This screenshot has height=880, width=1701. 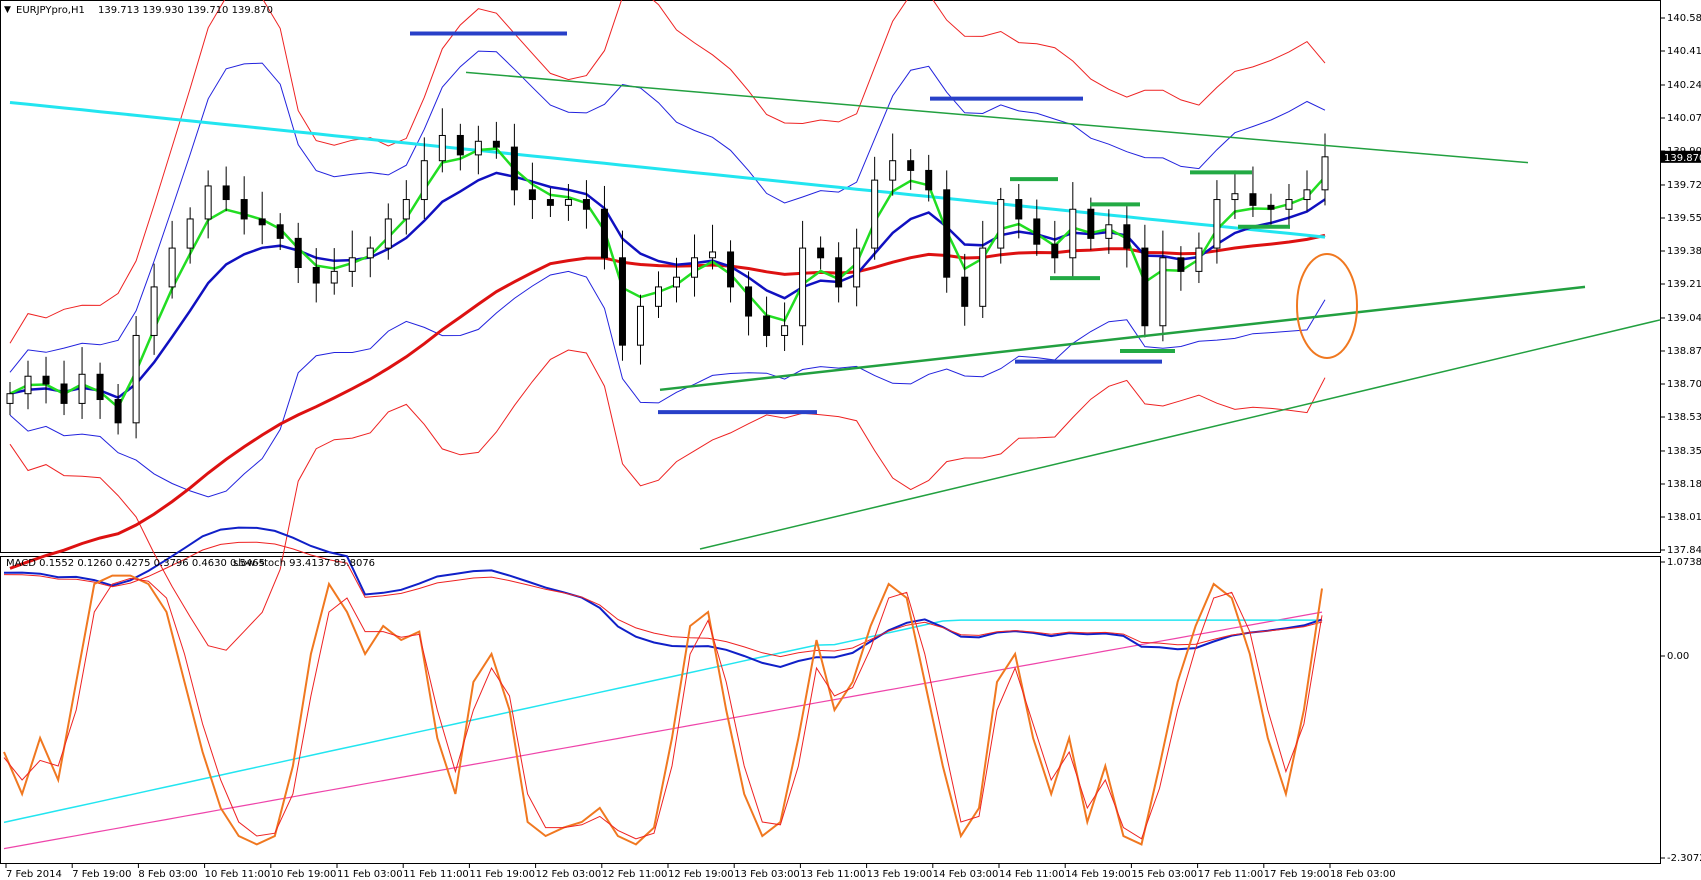 What do you see at coordinates (1684, 562) in the screenshot?
I see `osc-tick-label: 1.0738` at bounding box center [1684, 562].